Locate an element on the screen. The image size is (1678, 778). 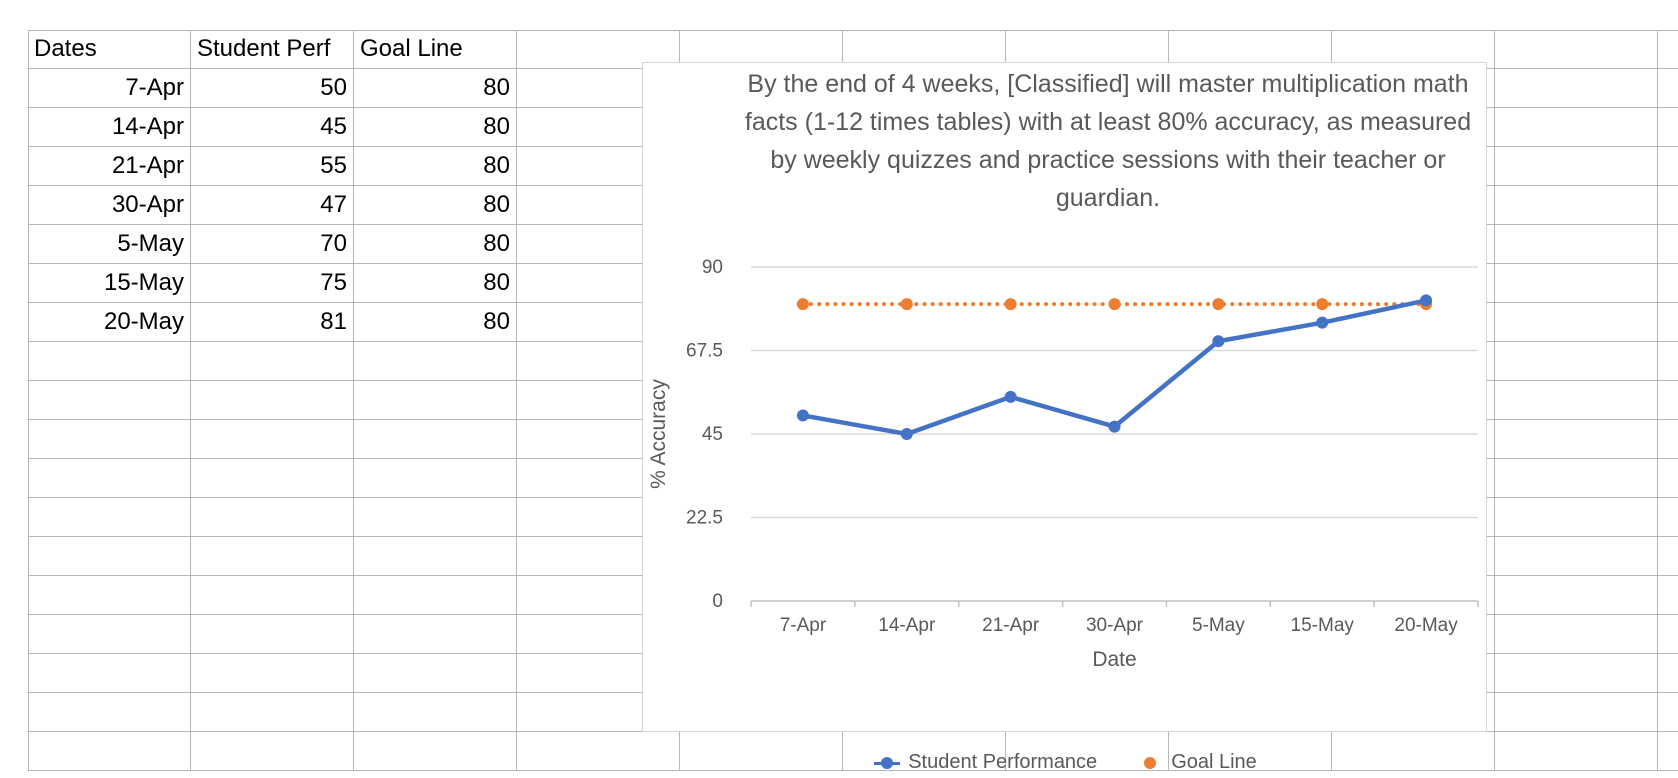
date-cell: 20-May is located at coordinates (109, 322).